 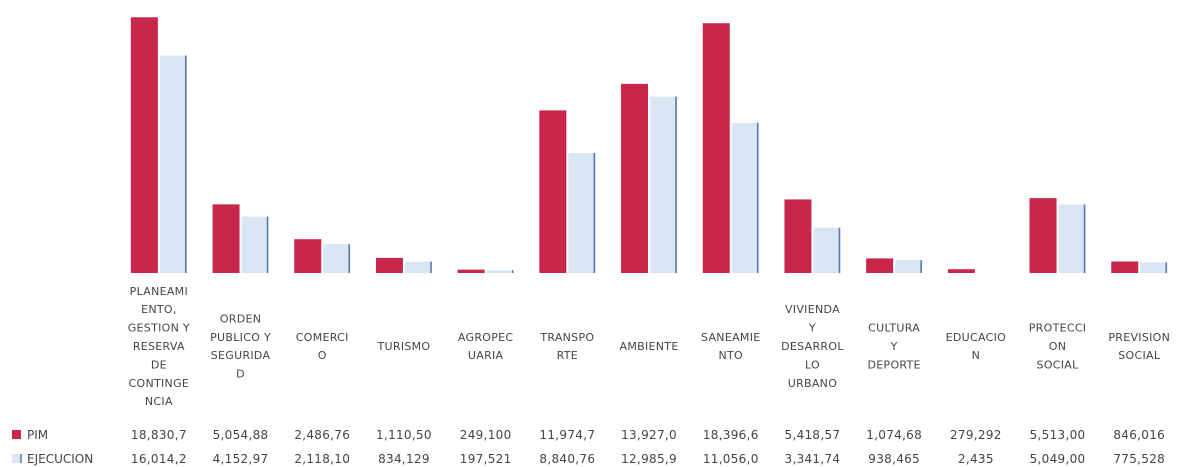 I want to click on category-label: ORDEN, so click(x=240, y=318).